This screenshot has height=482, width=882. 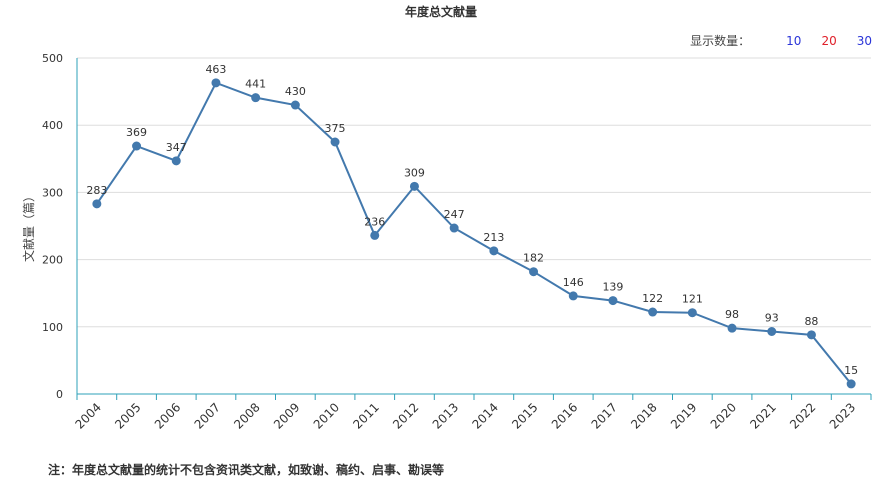 I want to click on y-tick-label: 0, so click(x=59, y=394).